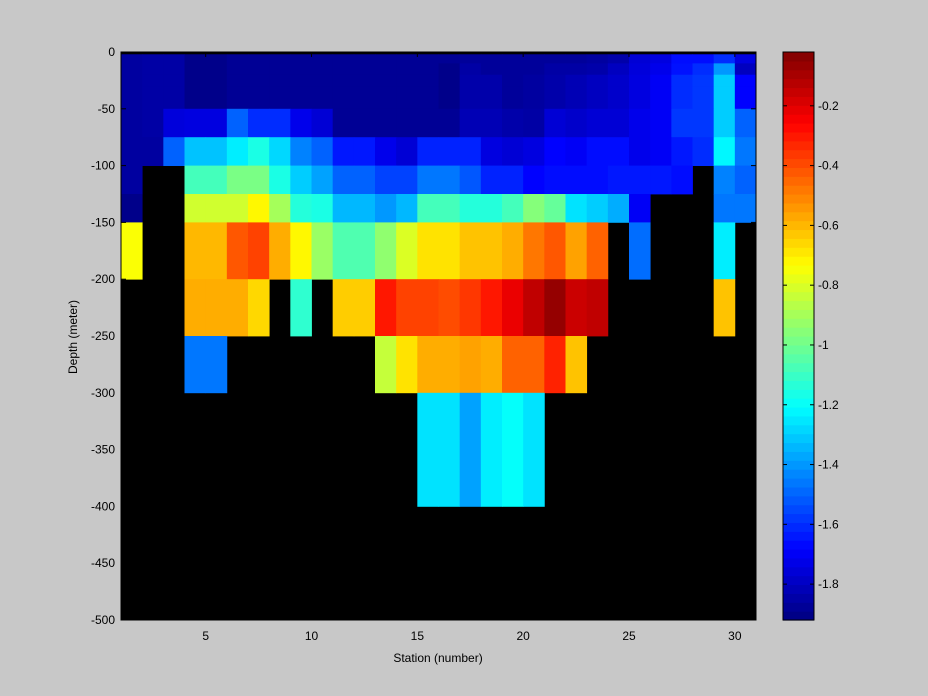 This screenshot has width=928, height=696. Describe the element at coordinates (828, 166) in the screenshot. I see `colorbar-tick-label: -0.4` at that location.